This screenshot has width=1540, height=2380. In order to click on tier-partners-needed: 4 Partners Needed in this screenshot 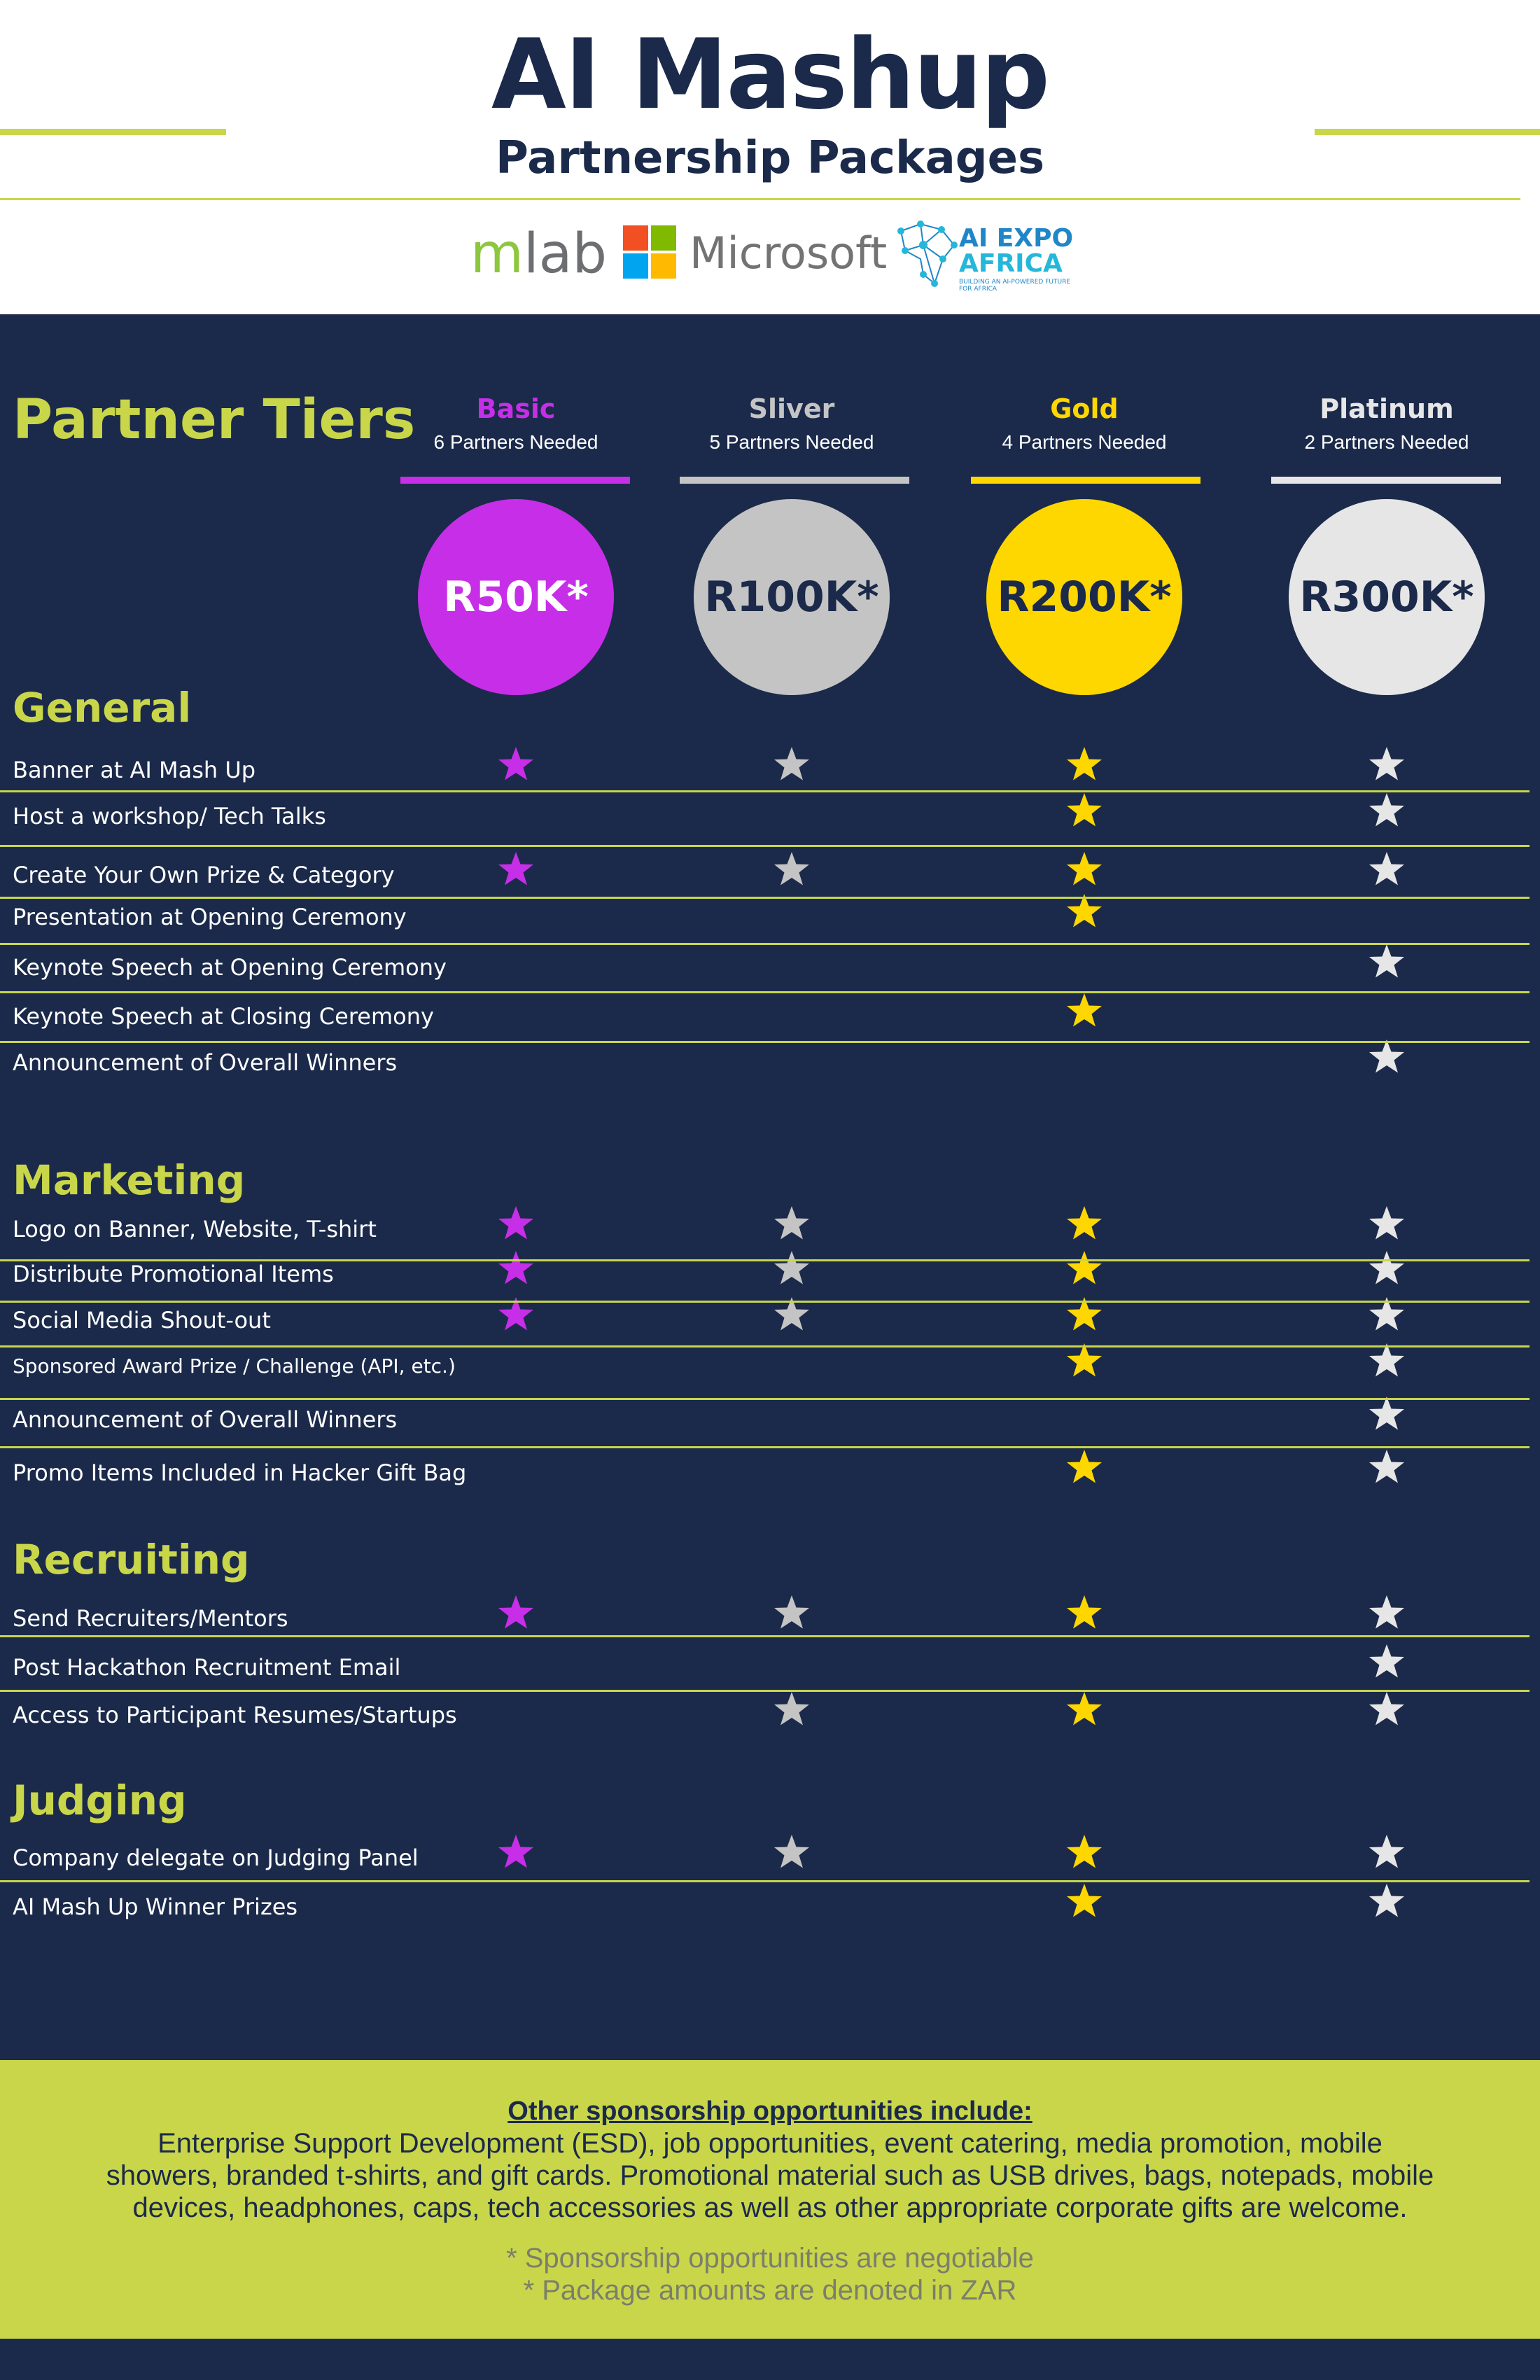, I will do `click(1084, 442)`.